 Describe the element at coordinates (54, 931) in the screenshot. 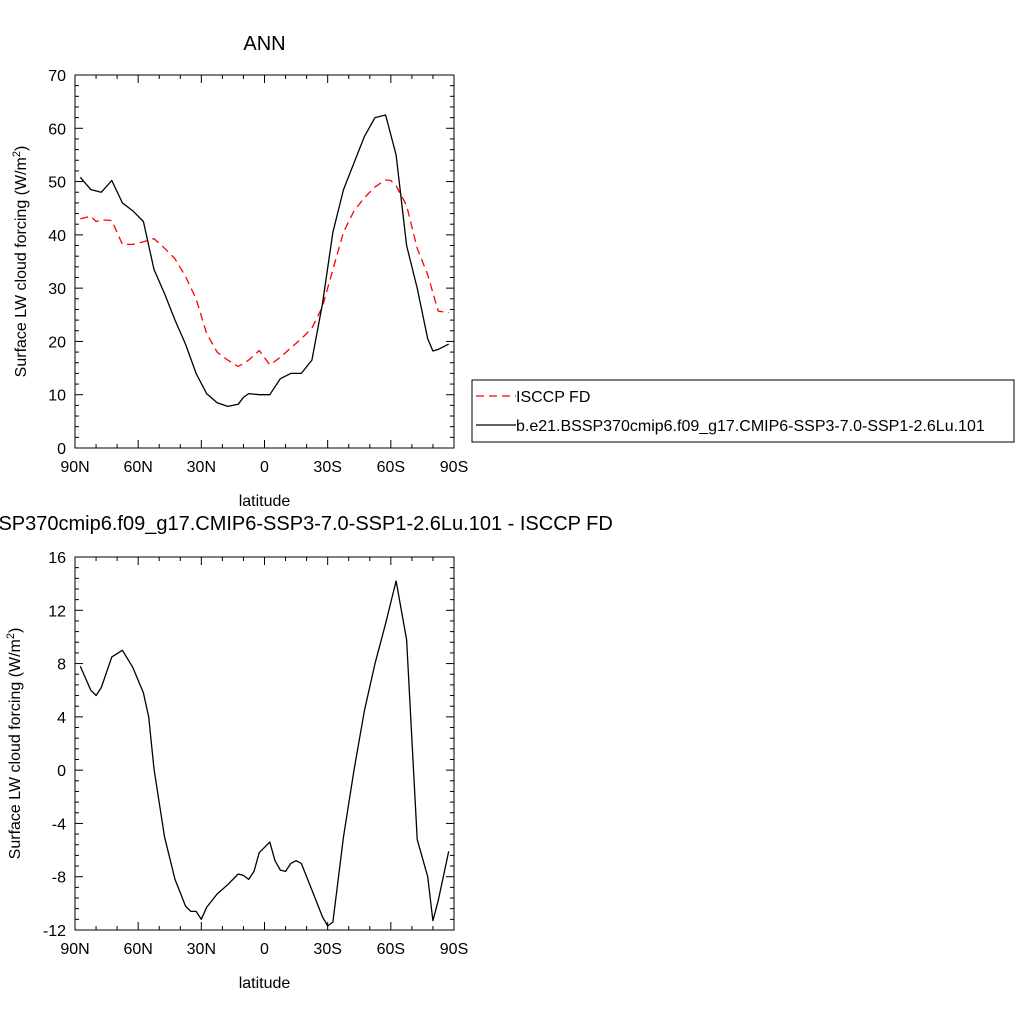

I see `y-tick-label: -12` at that location.